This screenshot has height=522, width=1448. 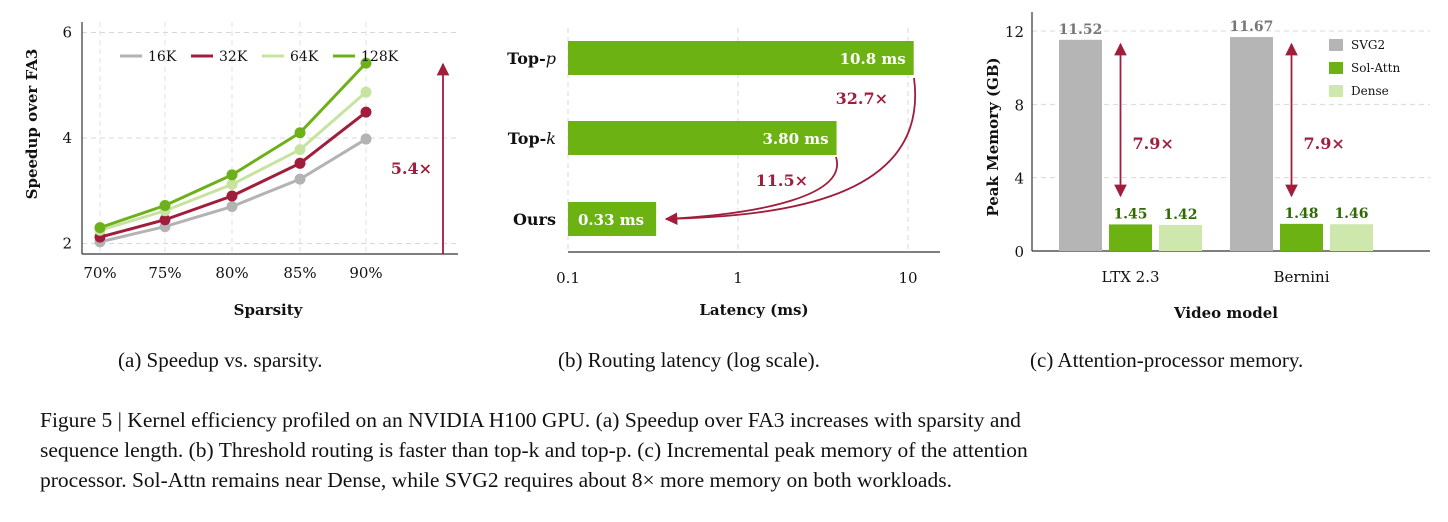 What do you see at coordinates (99, 273) in the screenshot?
I see `x-tick-label: 70%` at bounding box center [99, 273].